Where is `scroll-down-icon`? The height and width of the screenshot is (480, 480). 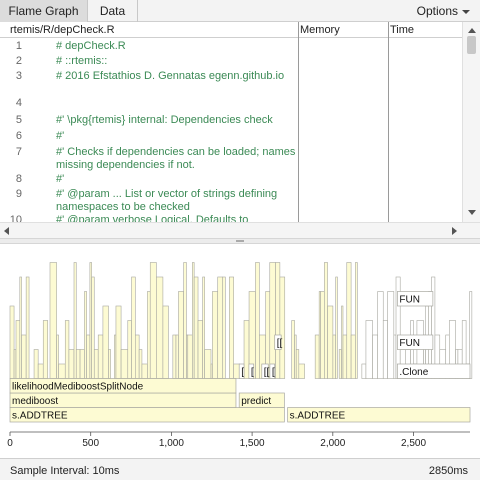 scroll-down-icon is located at coordinates (472, 212).